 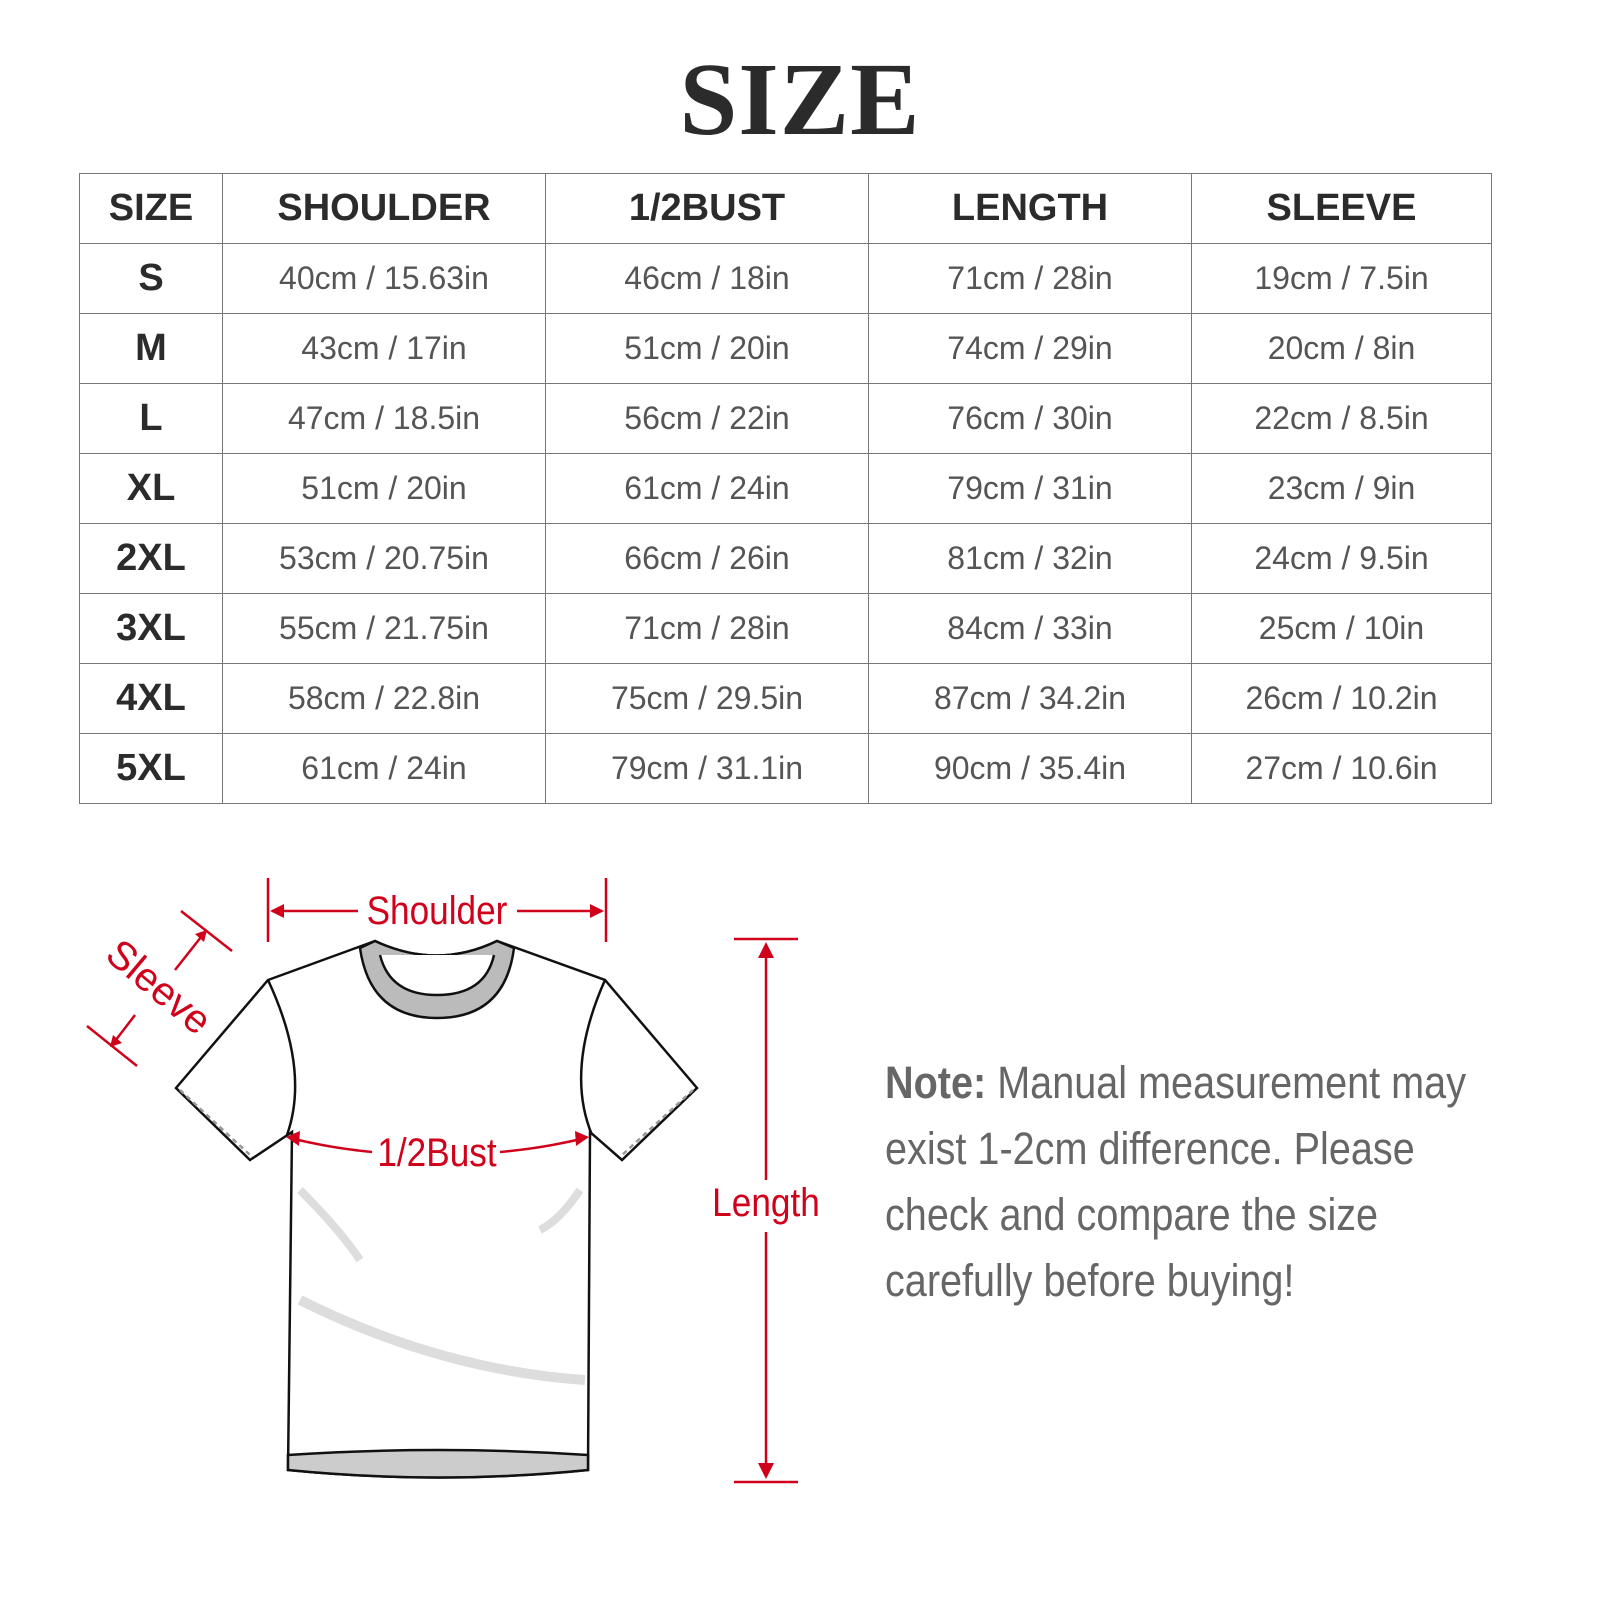 I want to click on measurement-cell: 81cm / 32in, so click(x=1030, y=558).